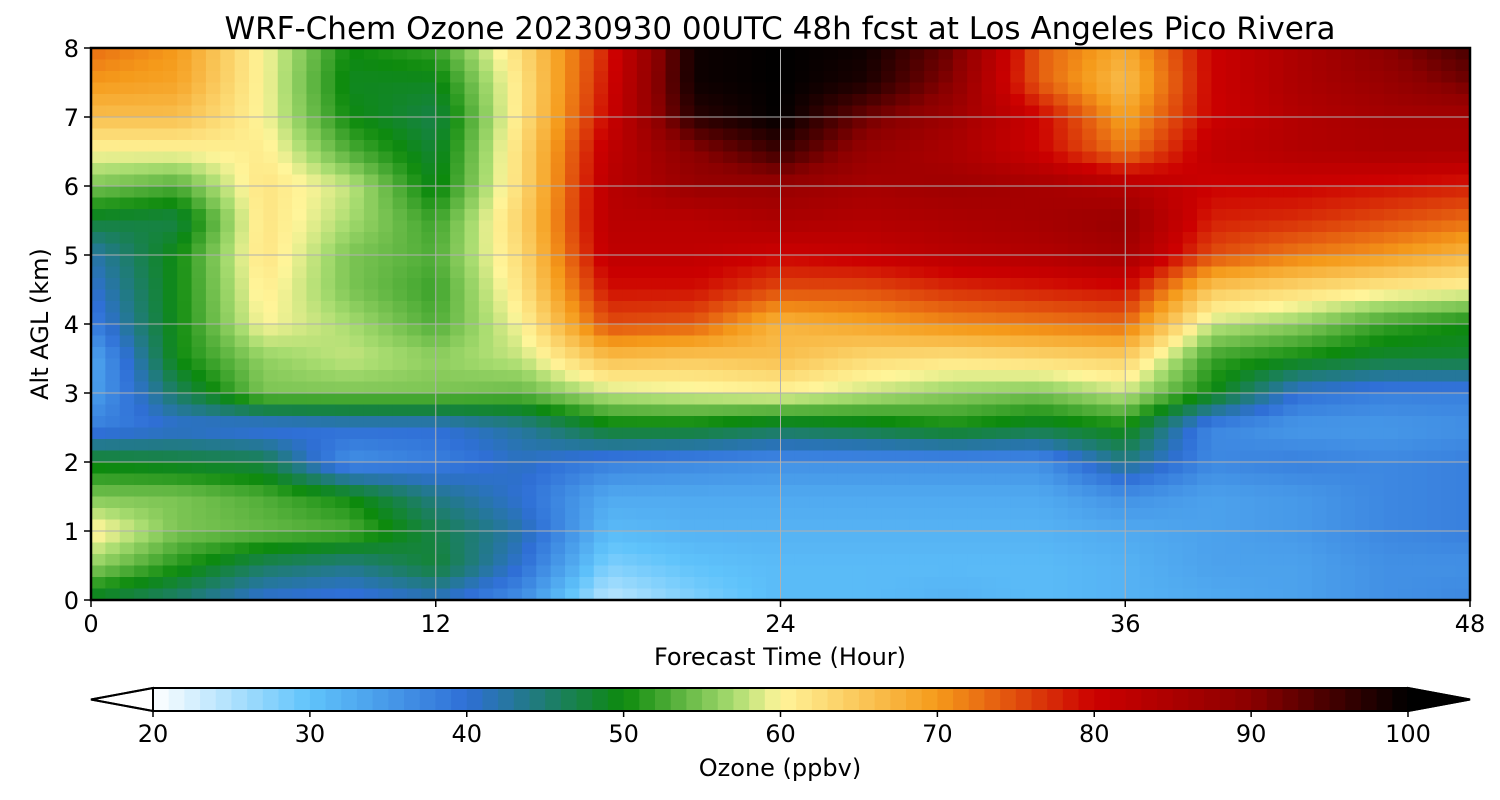 The image size is (1500, 800). Describe the element at coordinates (71, 118) in the screenshot. I see `y-tick-label: 7` at that location.